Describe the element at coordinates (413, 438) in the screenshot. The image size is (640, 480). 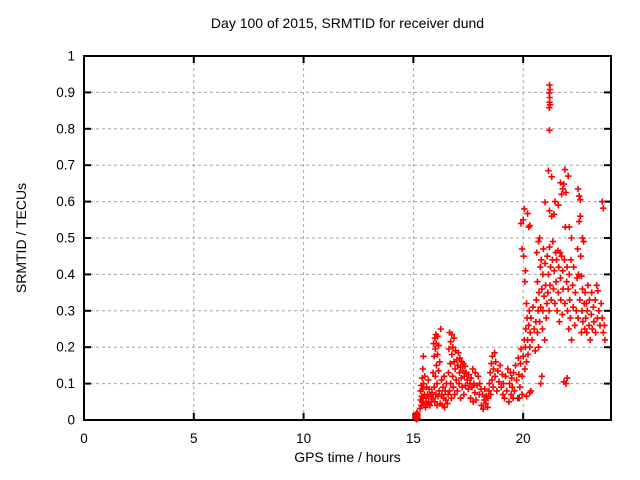
I see `svg-text: 15` at that location.